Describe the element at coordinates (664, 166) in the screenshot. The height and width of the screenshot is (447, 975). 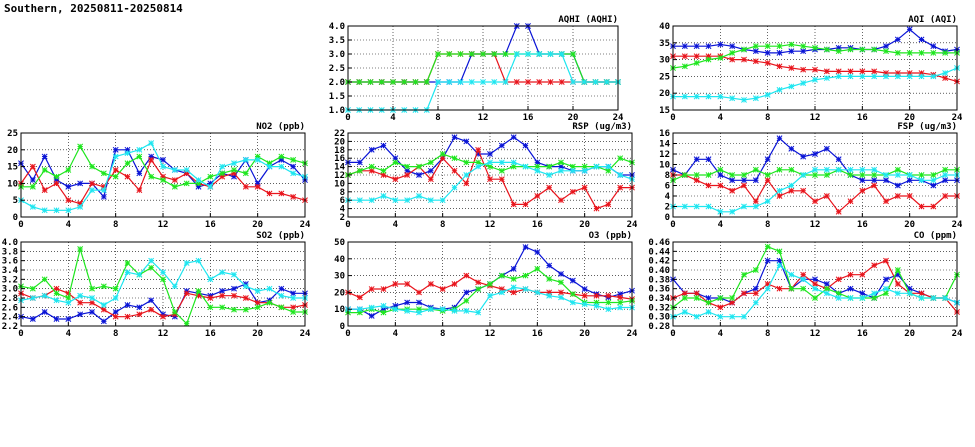
I see `y-tick-label: 10` at that location.